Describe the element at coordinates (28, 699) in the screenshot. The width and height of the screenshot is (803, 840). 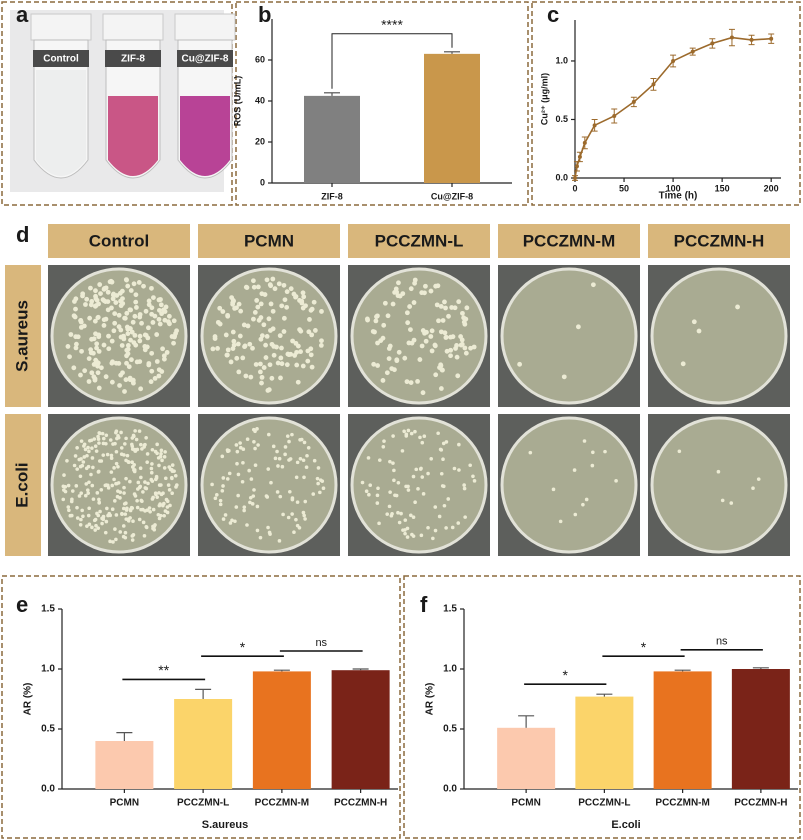
I see `y-axis-title: AR (%)` at that location.